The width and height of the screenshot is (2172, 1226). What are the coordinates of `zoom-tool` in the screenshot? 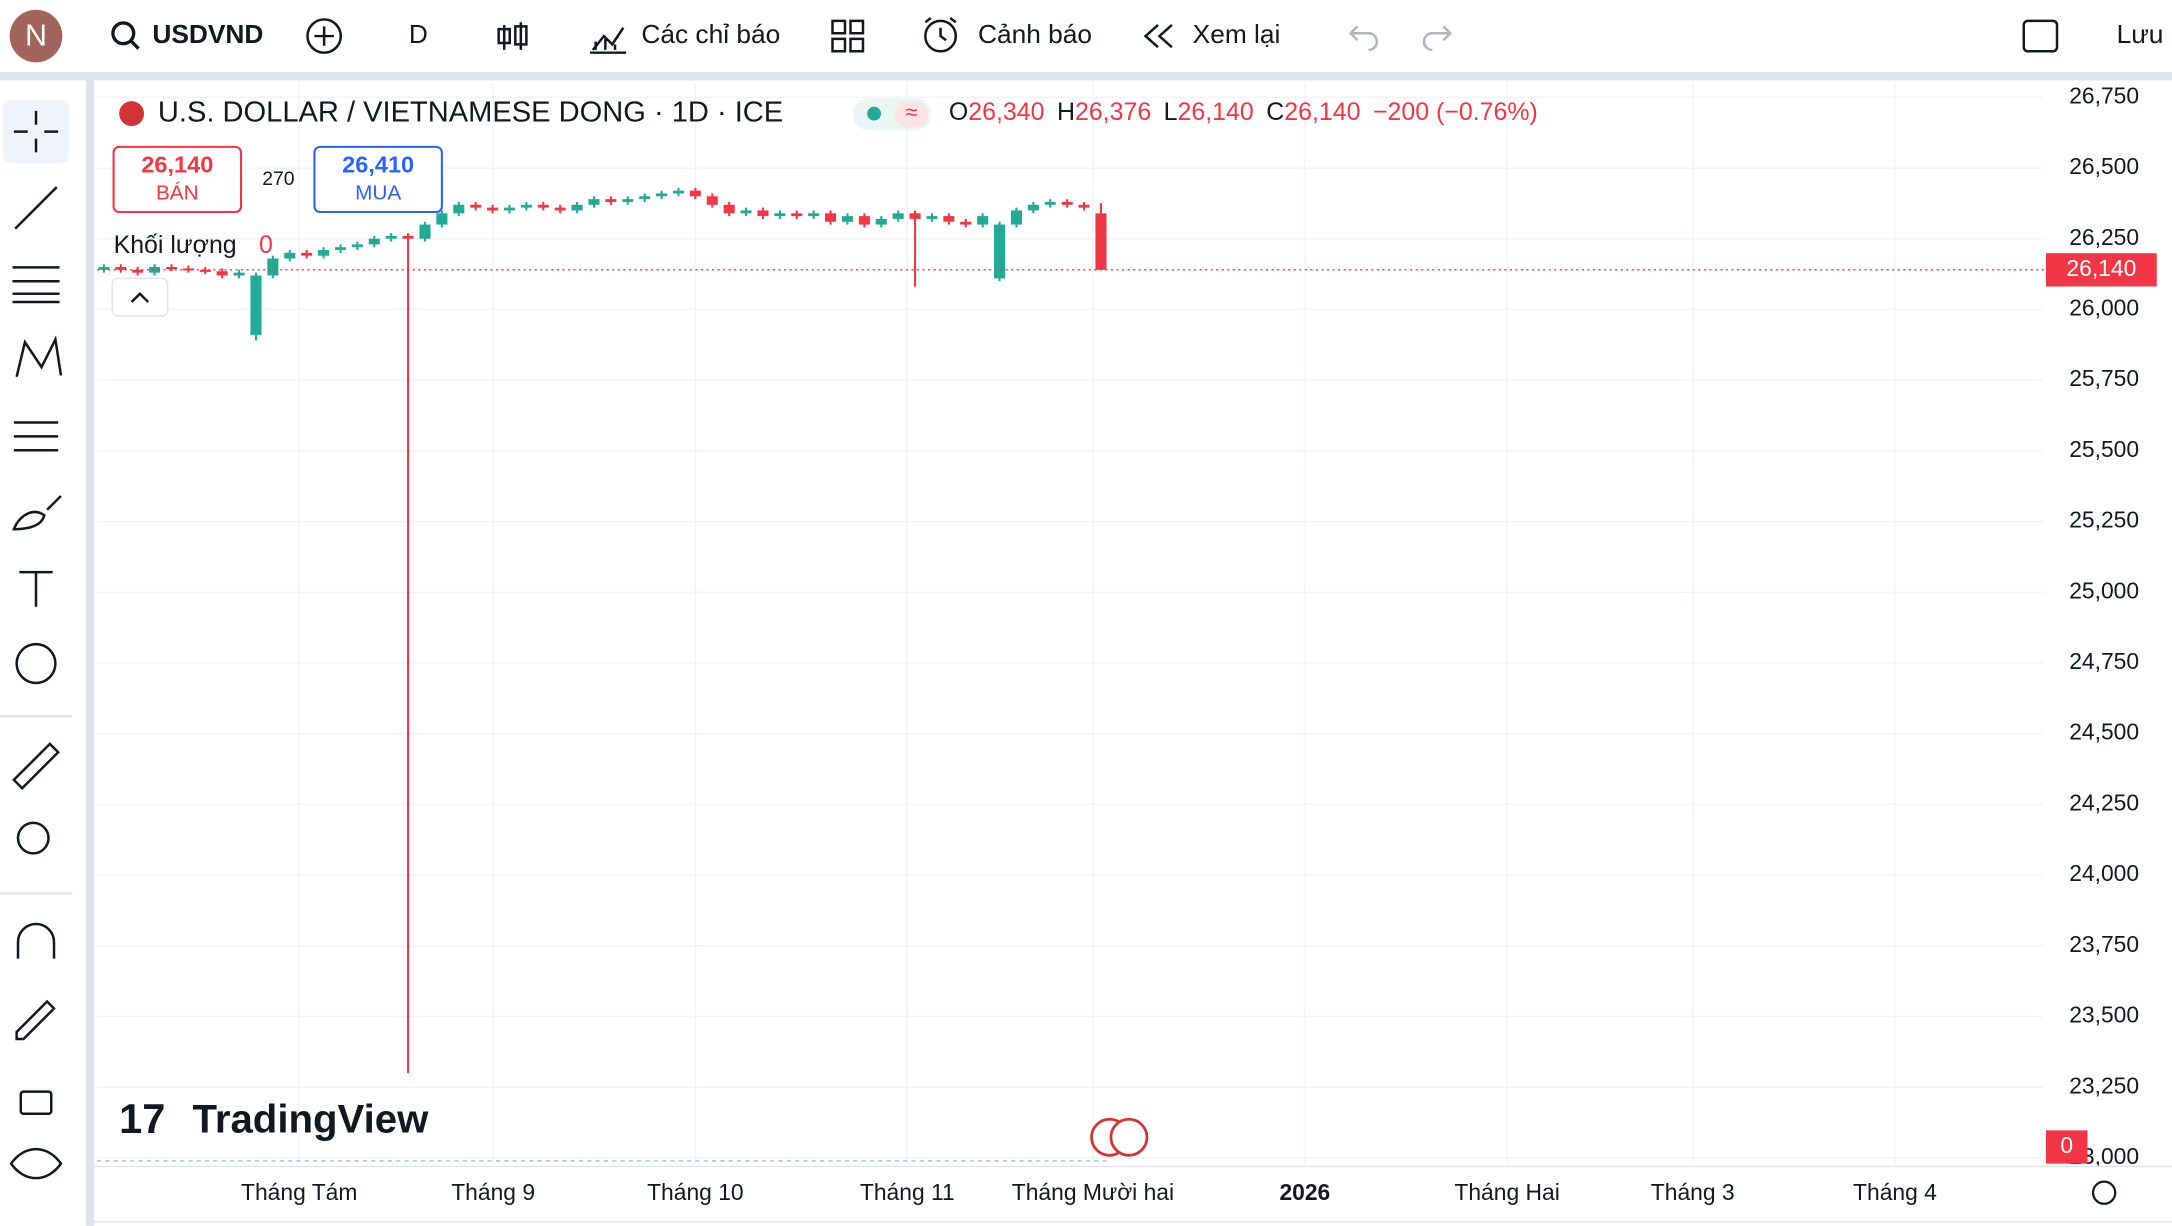 It's located at (33, 838).